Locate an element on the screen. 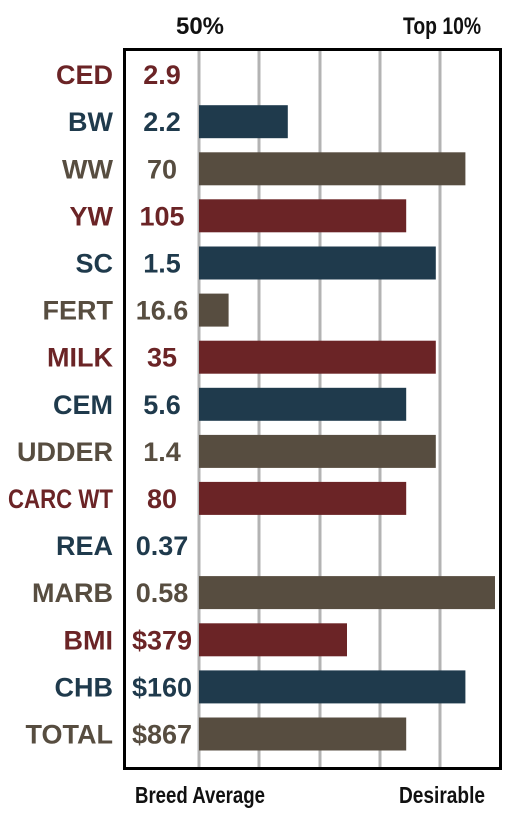 The height and width of the screenshot is (818, 511). bottom-label-breed-average: Breed Average is located at coordinates (200, 795).